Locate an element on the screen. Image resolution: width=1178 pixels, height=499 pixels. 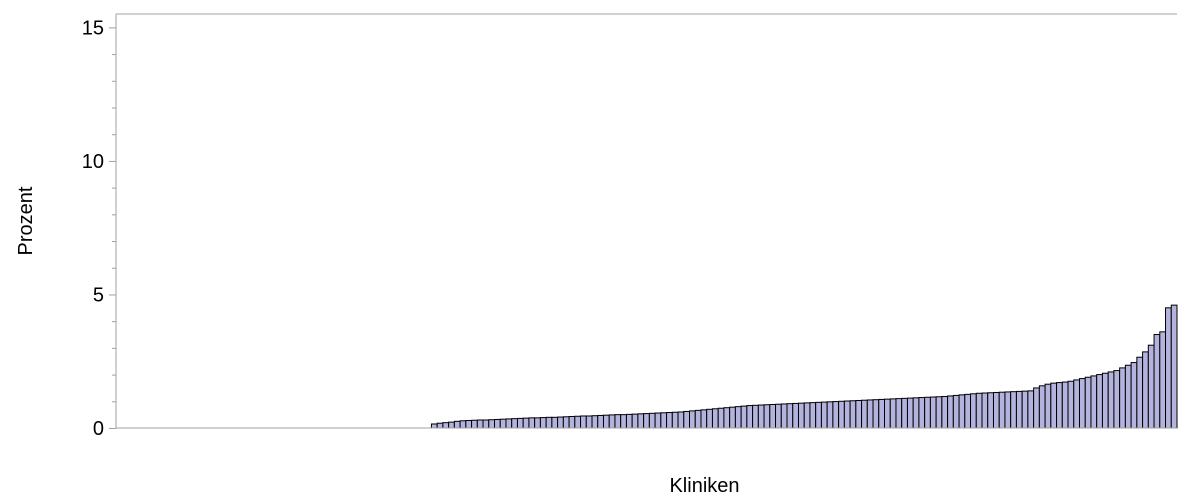
y-tick-label: 5 is located at coordinates (98, 295).